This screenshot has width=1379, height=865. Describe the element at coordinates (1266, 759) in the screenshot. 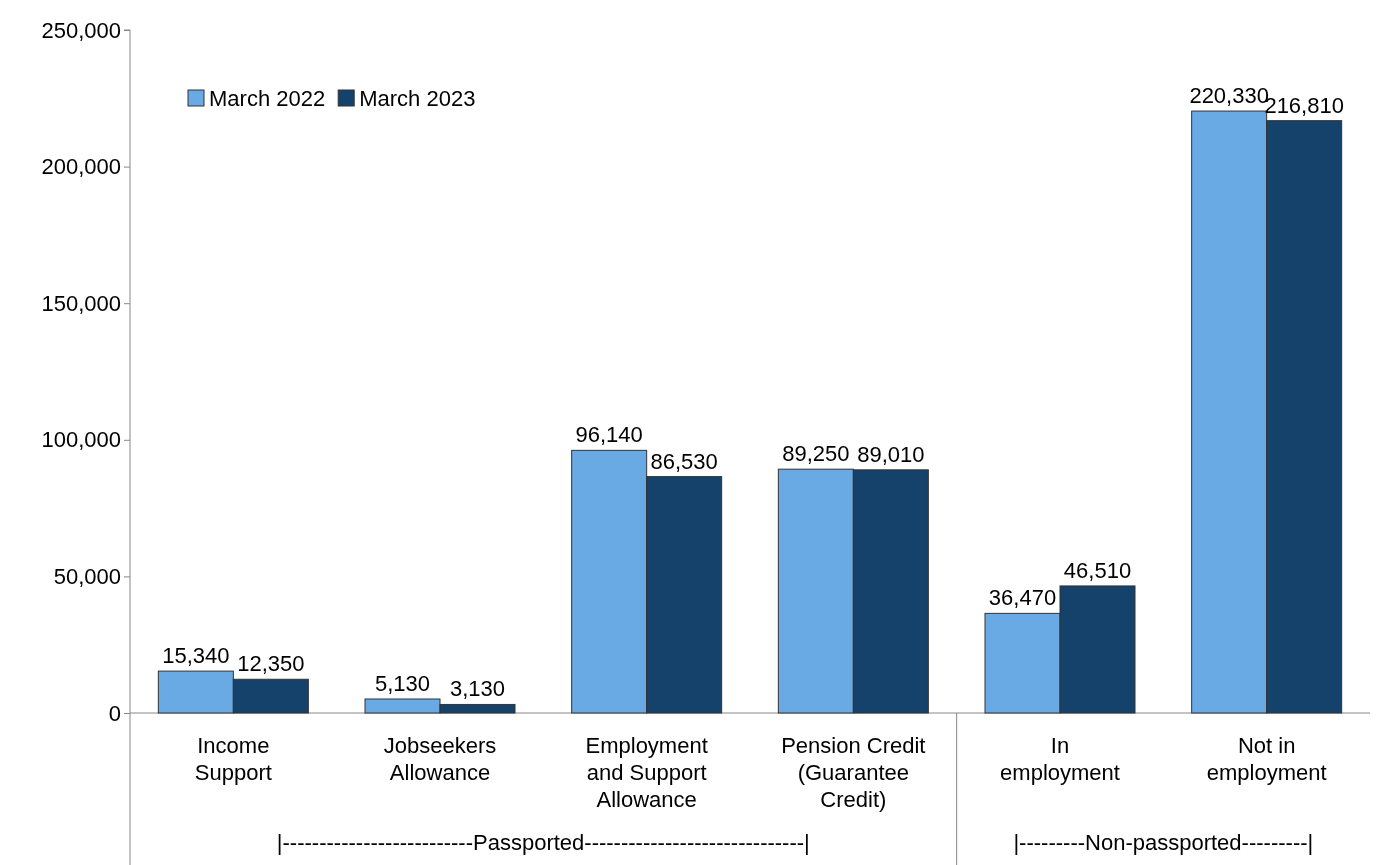

I see `x-tick-label: Not in employment` at that location.